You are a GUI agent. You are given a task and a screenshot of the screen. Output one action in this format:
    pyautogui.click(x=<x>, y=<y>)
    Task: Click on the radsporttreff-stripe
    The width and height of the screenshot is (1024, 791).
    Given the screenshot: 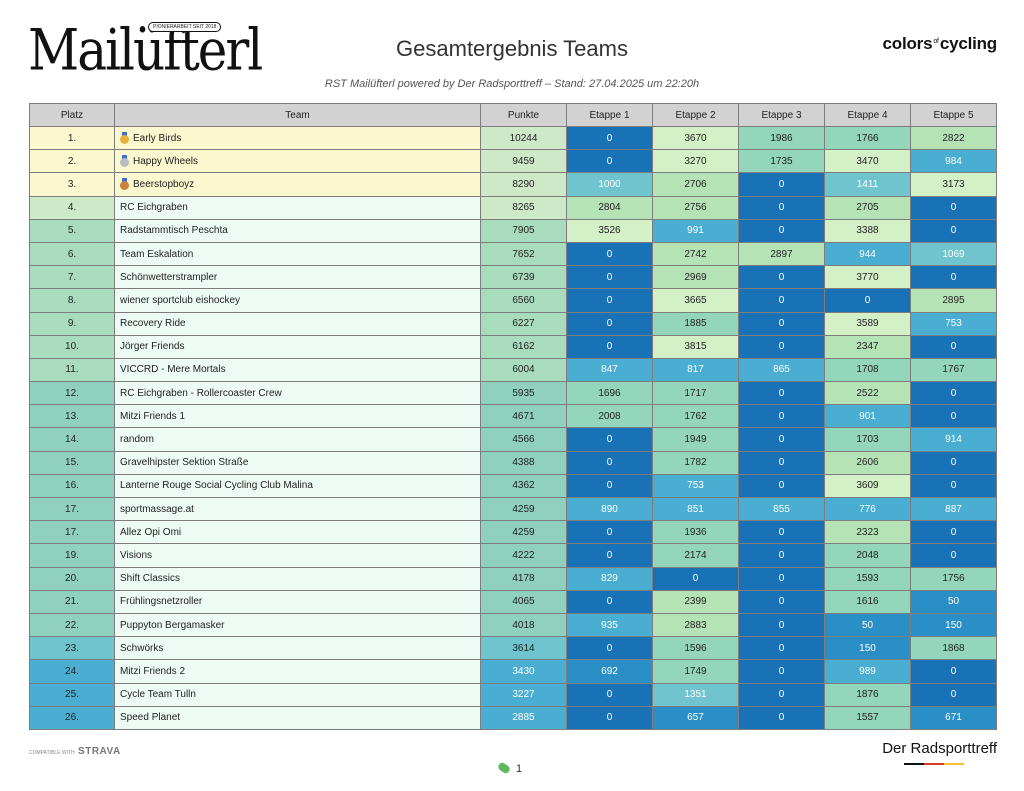 What is the action you would take?
    pyautogui.click(x=934, y=764)
    